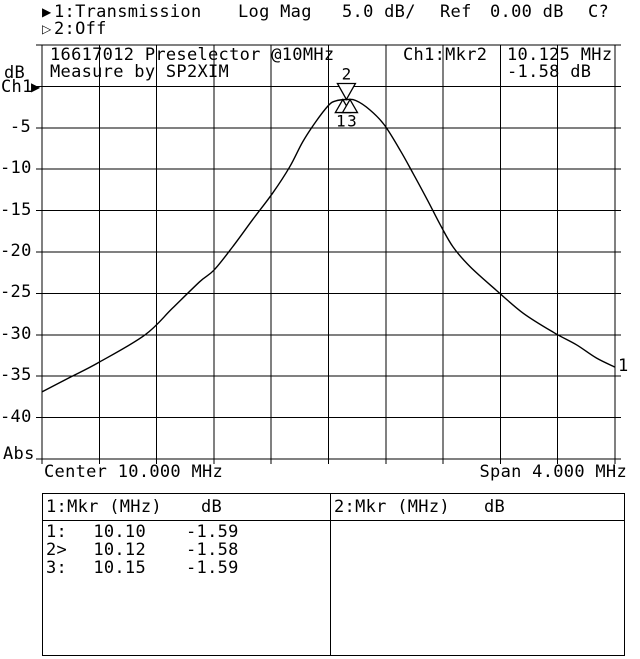 This screenshot has width=640, height=659. I want to click on marker-row-level: -1.58, so click(212, 550).